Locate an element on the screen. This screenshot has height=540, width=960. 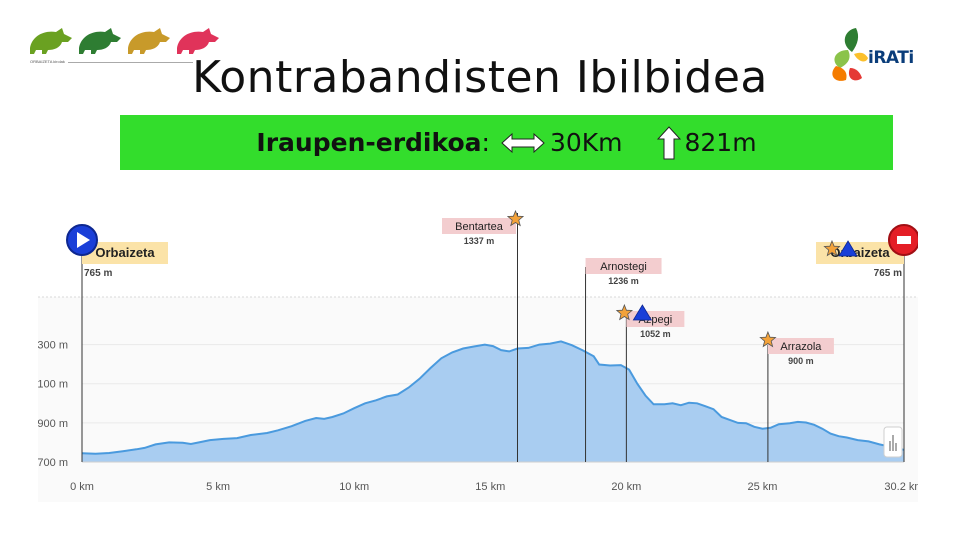
waypoint-elevation: 900 m is located at coordinates (801, 361).